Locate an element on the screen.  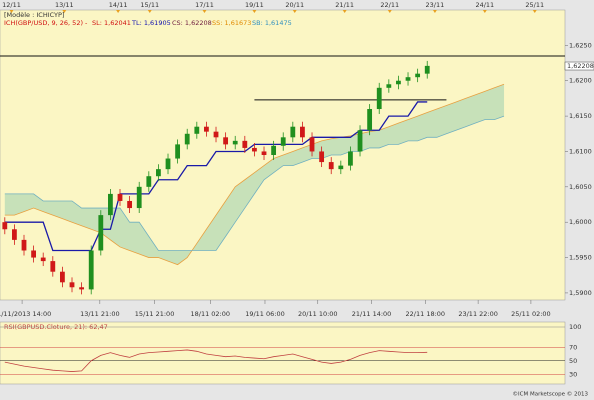
y-tick-label: 1,6100 is located at coordinates (580, 151).